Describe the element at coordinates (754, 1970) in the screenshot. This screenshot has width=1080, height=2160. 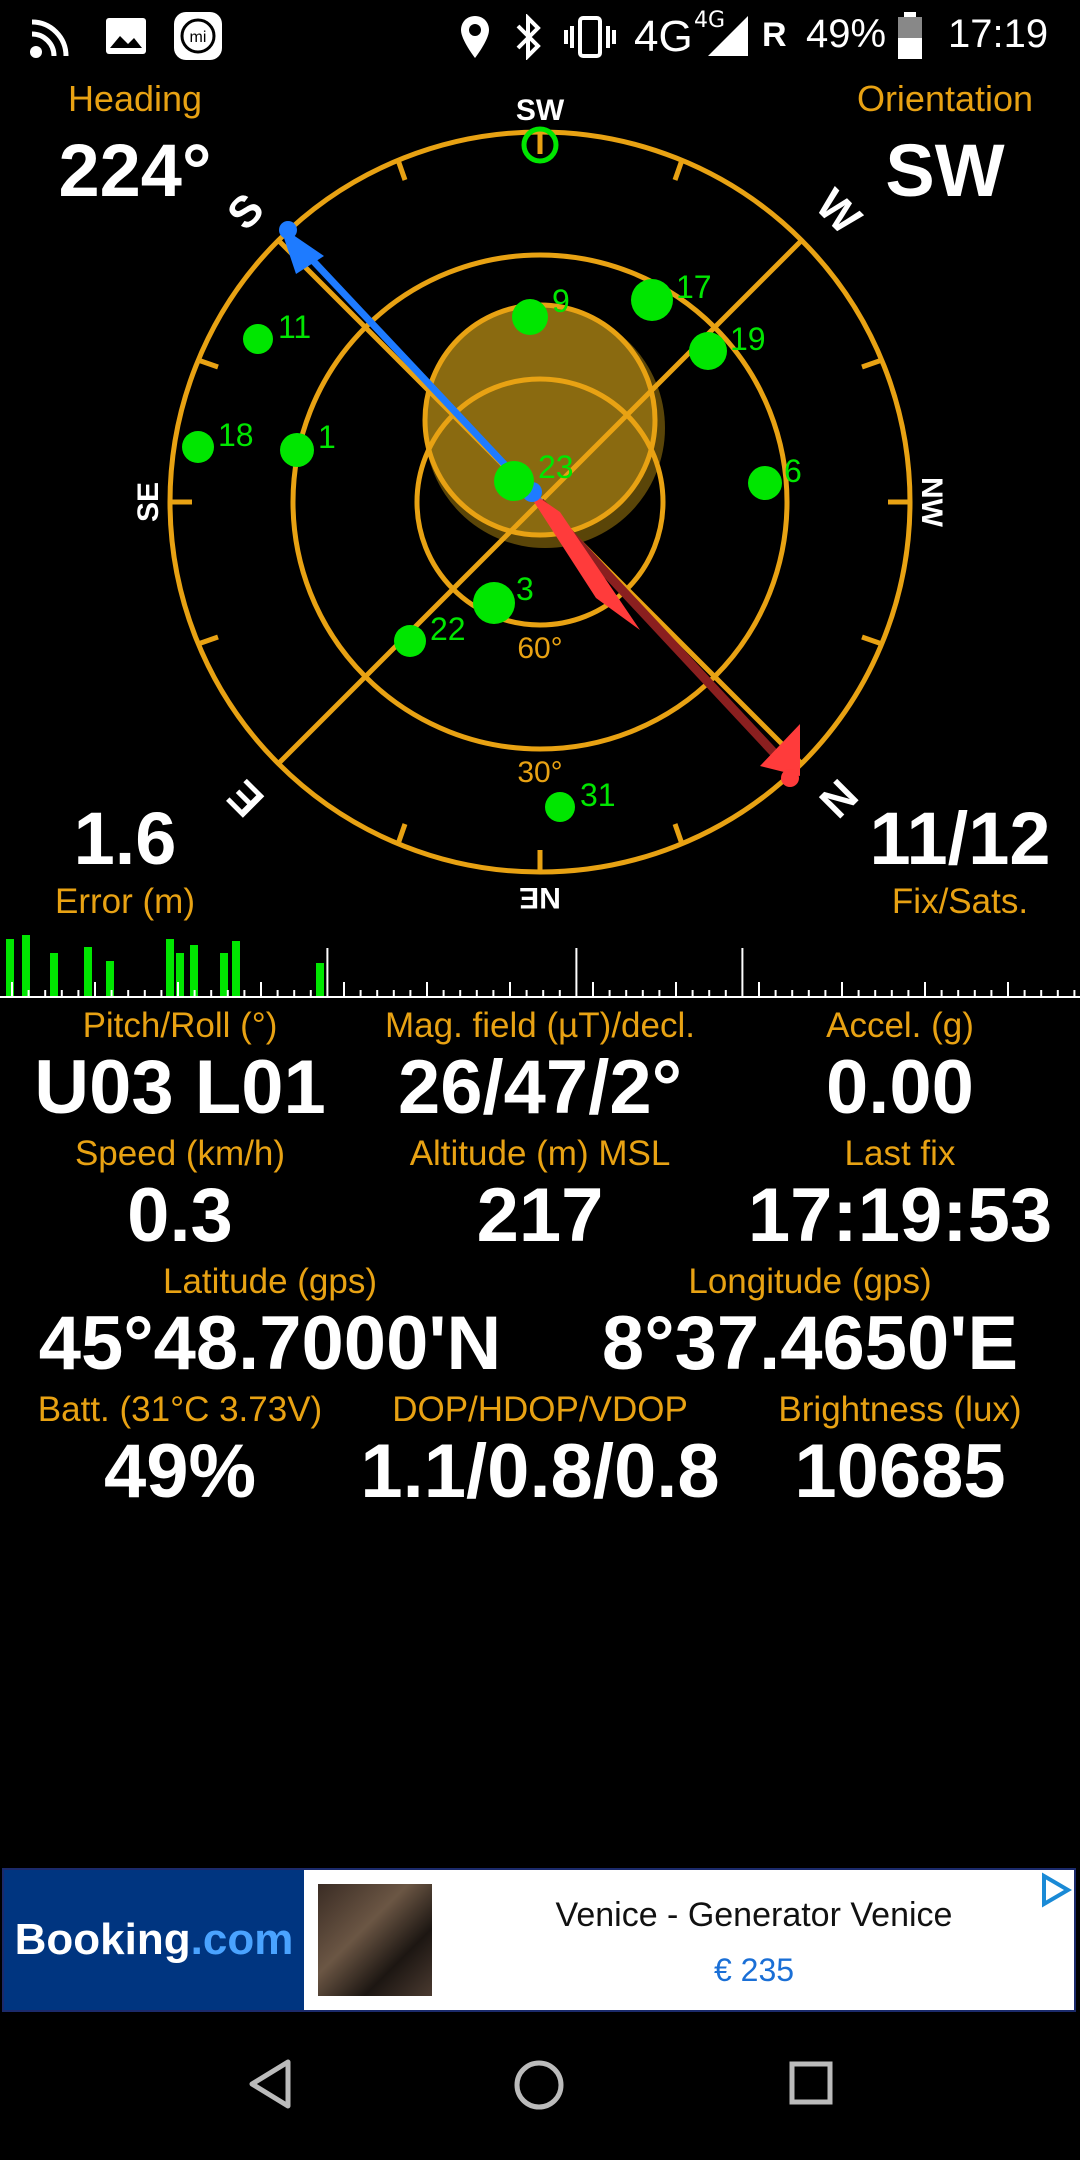
I see `ad-price: € 235` at that location.